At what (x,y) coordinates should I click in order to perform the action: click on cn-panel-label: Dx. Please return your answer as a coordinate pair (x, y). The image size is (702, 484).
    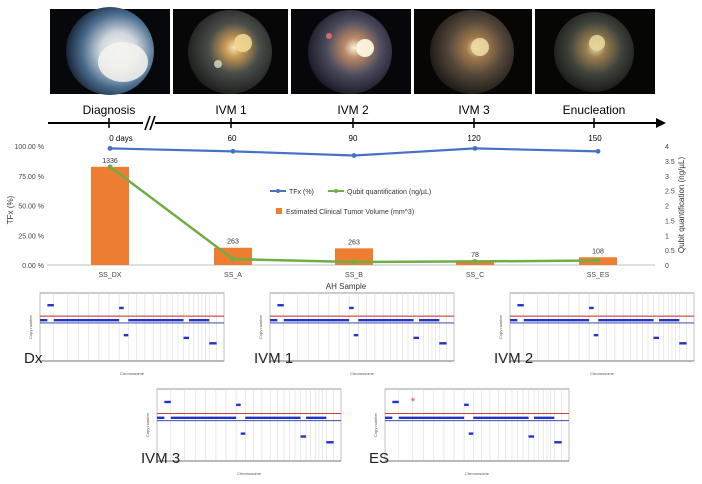
    Looking at the image, I should click on (33, 358).